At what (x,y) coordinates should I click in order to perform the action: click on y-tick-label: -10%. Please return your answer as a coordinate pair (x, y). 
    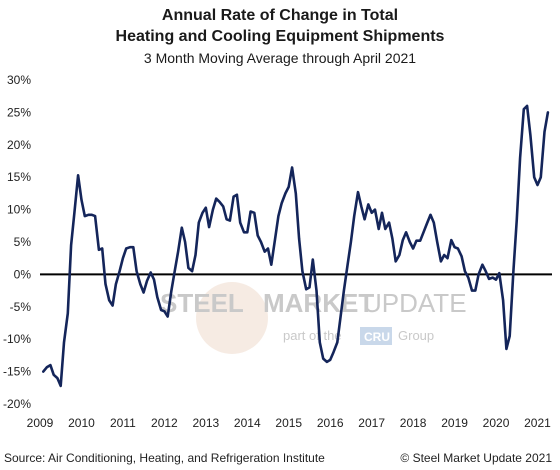
    Looking at the image, I should click on (17, 339).